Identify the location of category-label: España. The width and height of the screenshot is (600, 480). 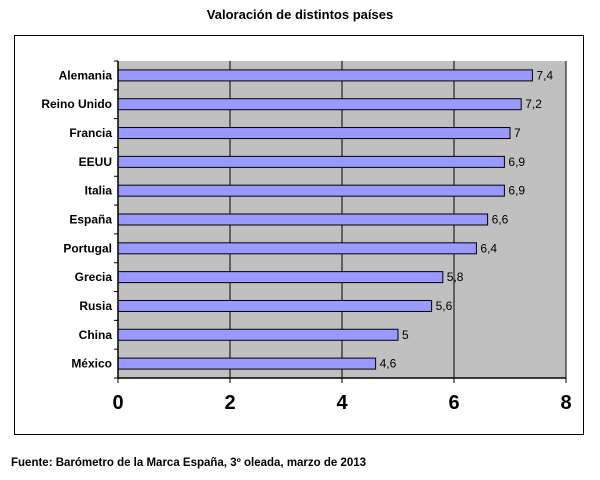
(90, 220).